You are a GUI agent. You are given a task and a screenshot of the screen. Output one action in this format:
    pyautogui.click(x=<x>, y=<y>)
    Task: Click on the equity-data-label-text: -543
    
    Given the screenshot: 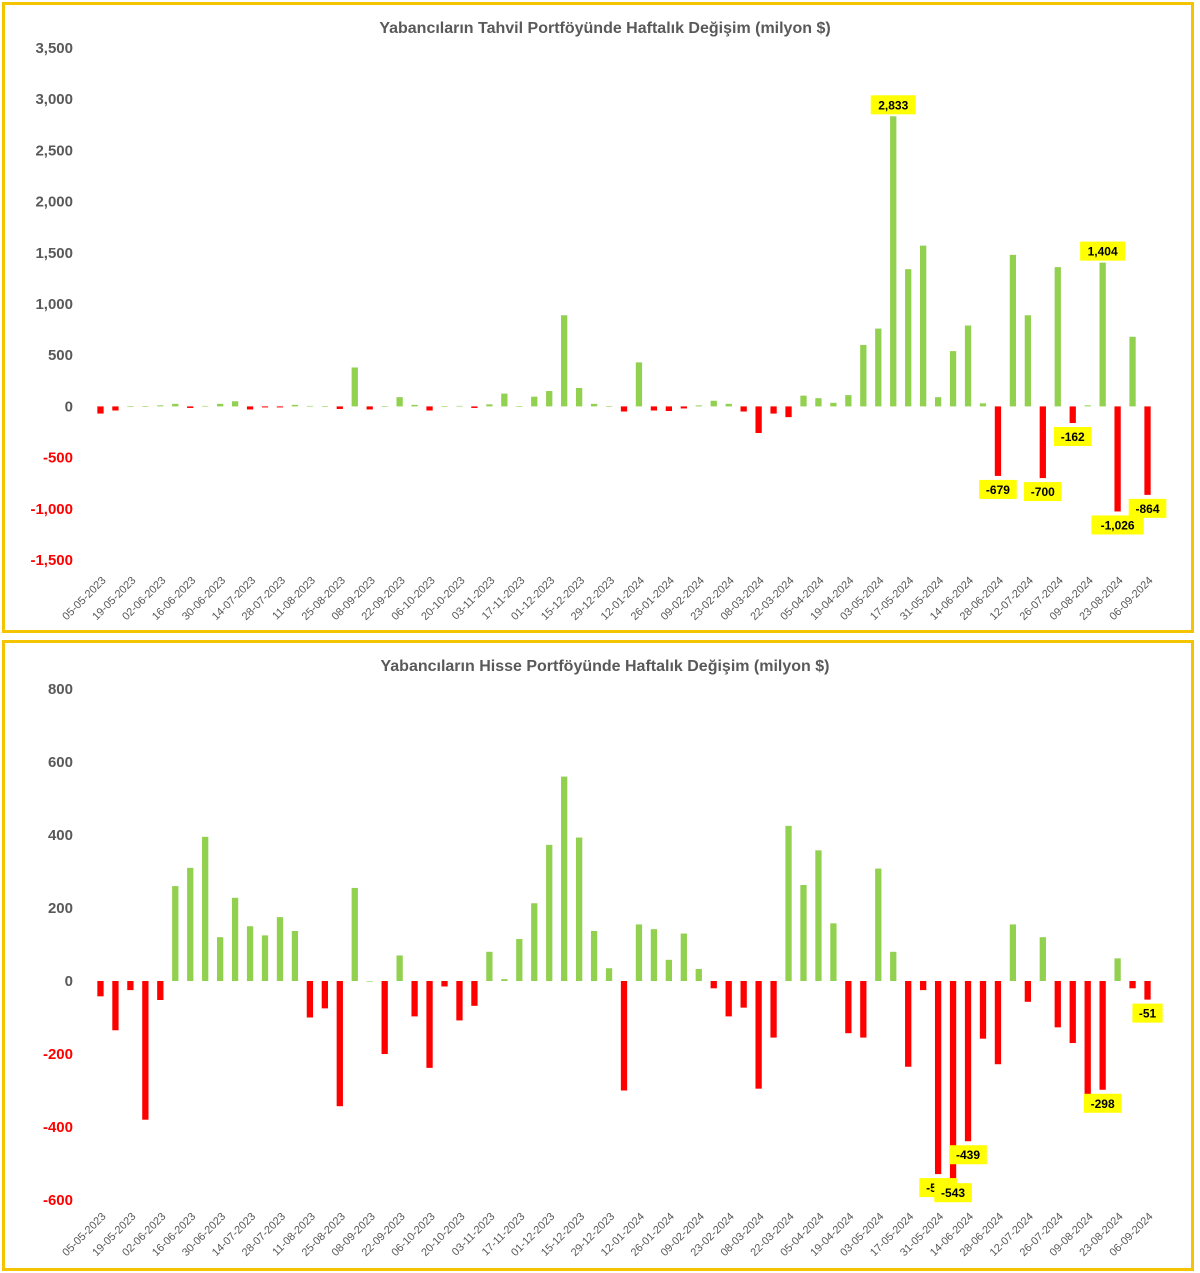 What is the action you would take?
    pyautogui.click(x=953, y=1193)
    